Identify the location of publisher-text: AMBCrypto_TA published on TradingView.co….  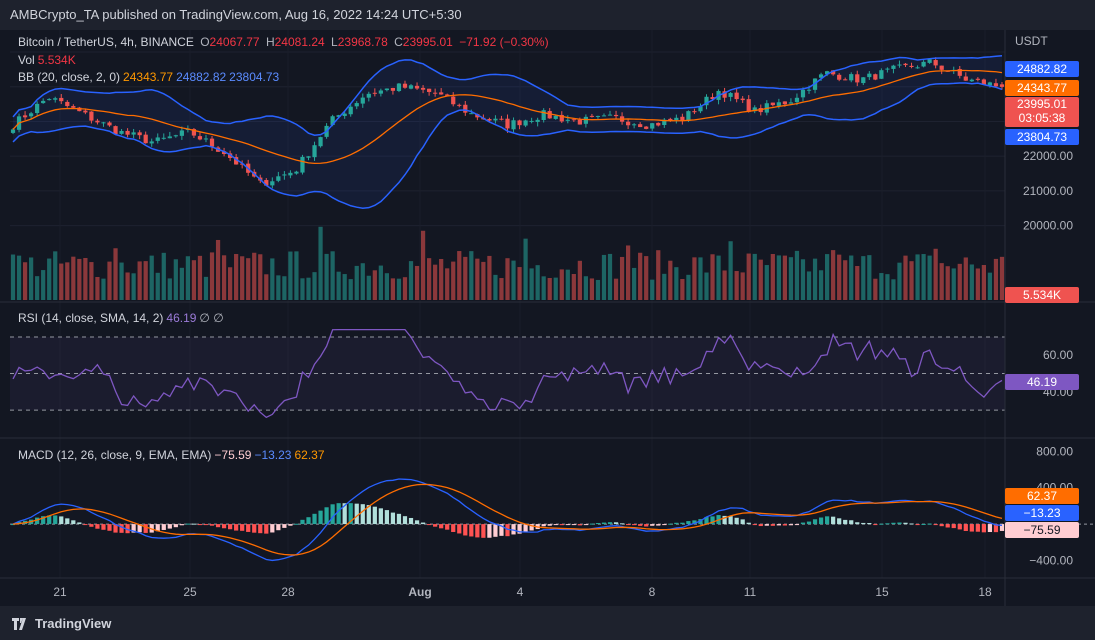
(236, 14).